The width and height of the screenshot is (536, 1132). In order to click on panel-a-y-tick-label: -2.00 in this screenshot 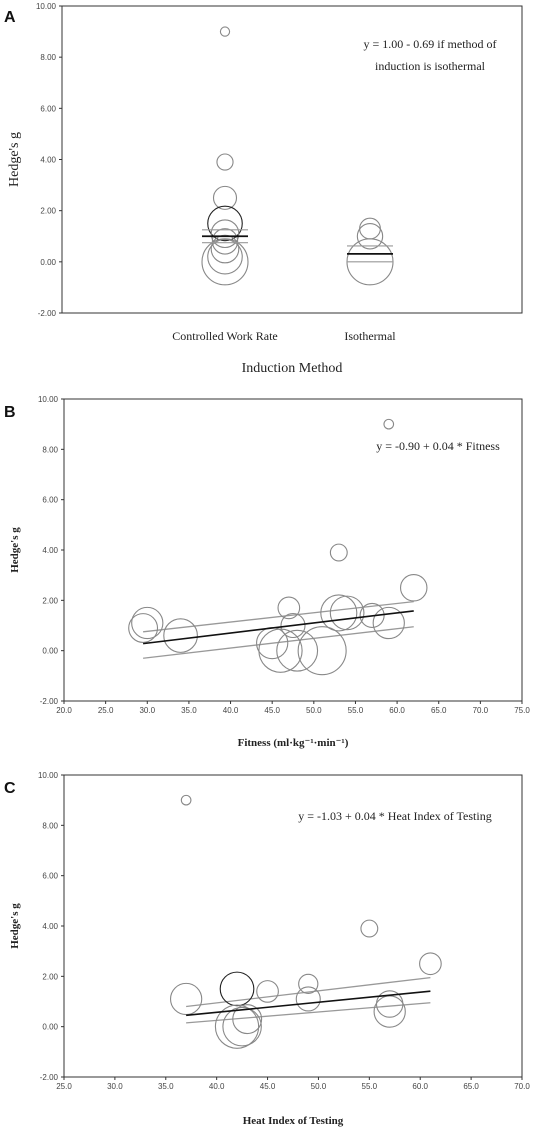, I will do `click(47, 313)`.